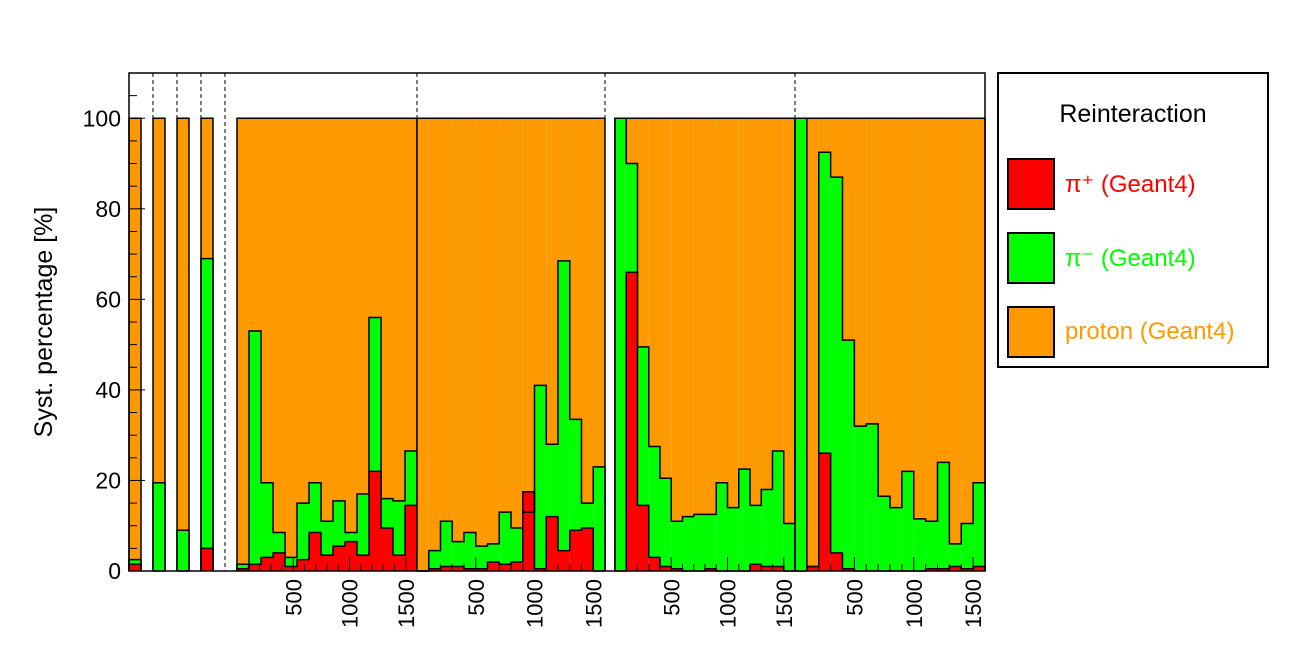 Image resolution: width=1296 pixels, height=672 pixels. Describe the element at coordinates (896, 313) in the screenshot. I see `panel-4-bin-9-proton` at that location.